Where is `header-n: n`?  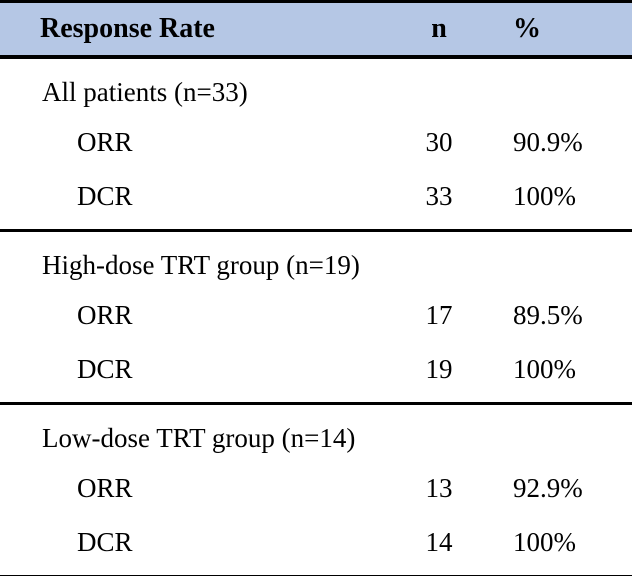 header-n: n is located at coordinates (439, 28).